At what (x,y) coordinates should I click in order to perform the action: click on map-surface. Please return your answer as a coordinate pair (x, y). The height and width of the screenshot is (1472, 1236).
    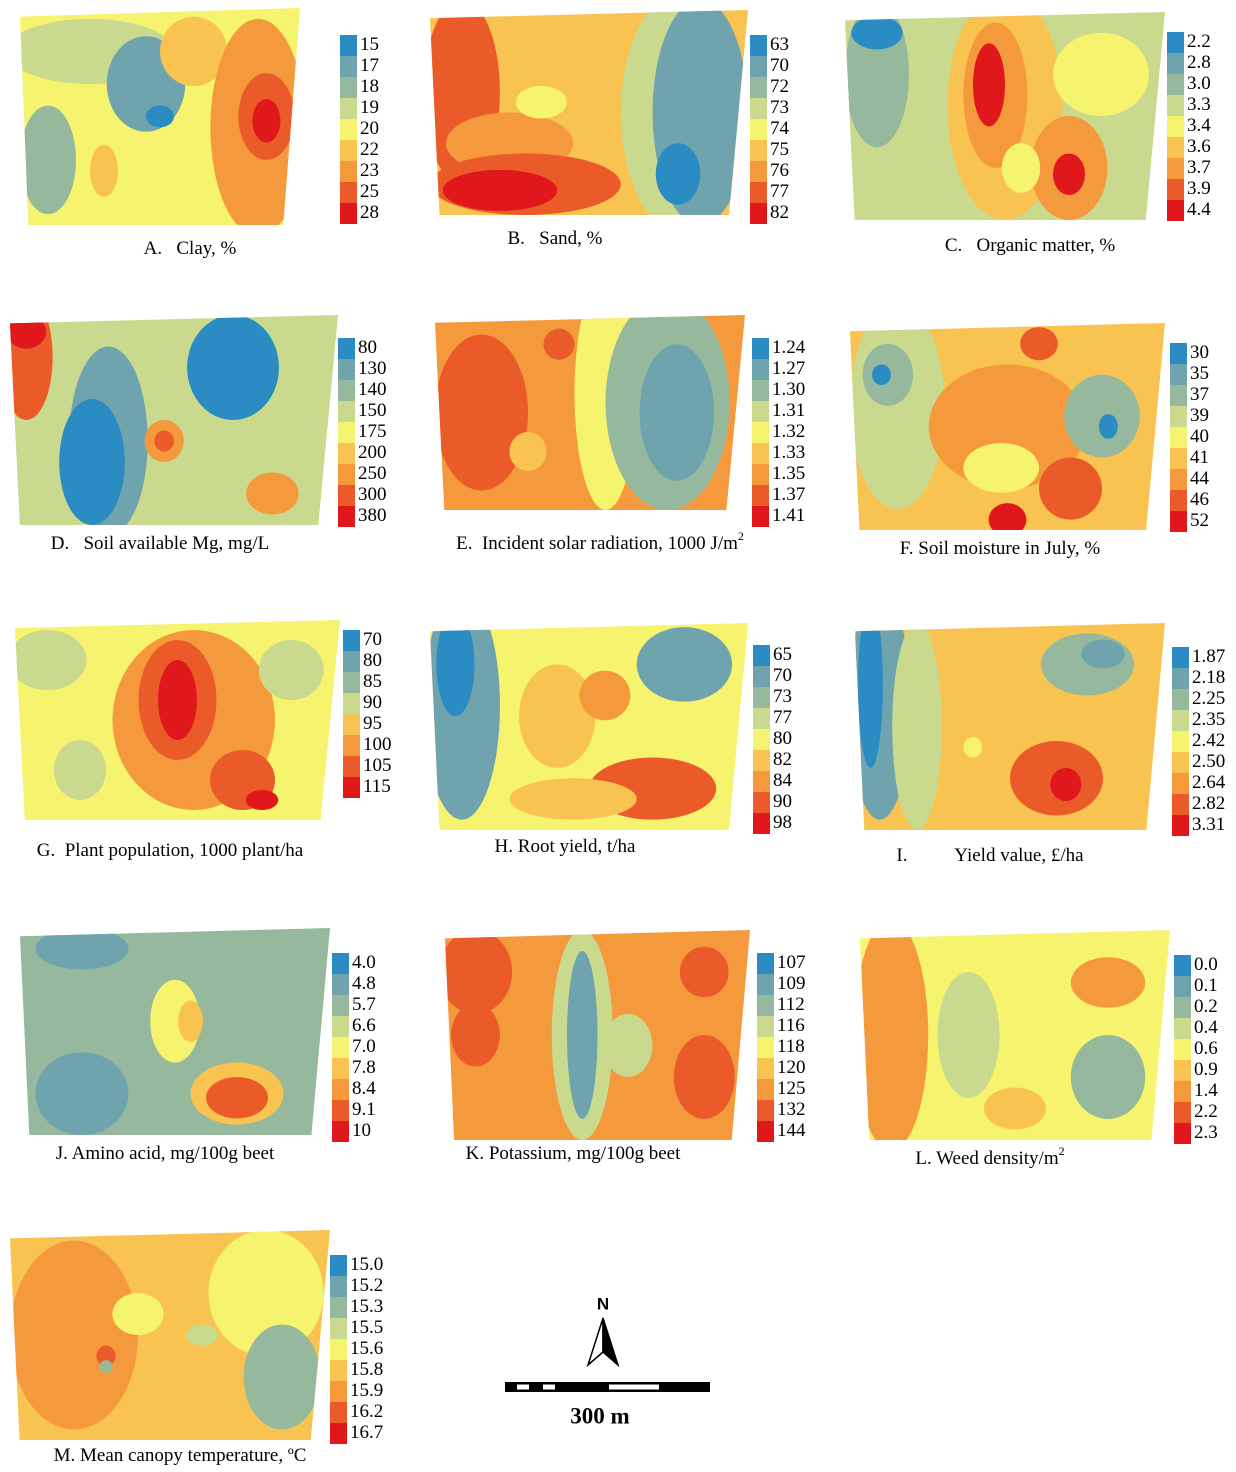
    Looking at the image, I should click on (177, 720).